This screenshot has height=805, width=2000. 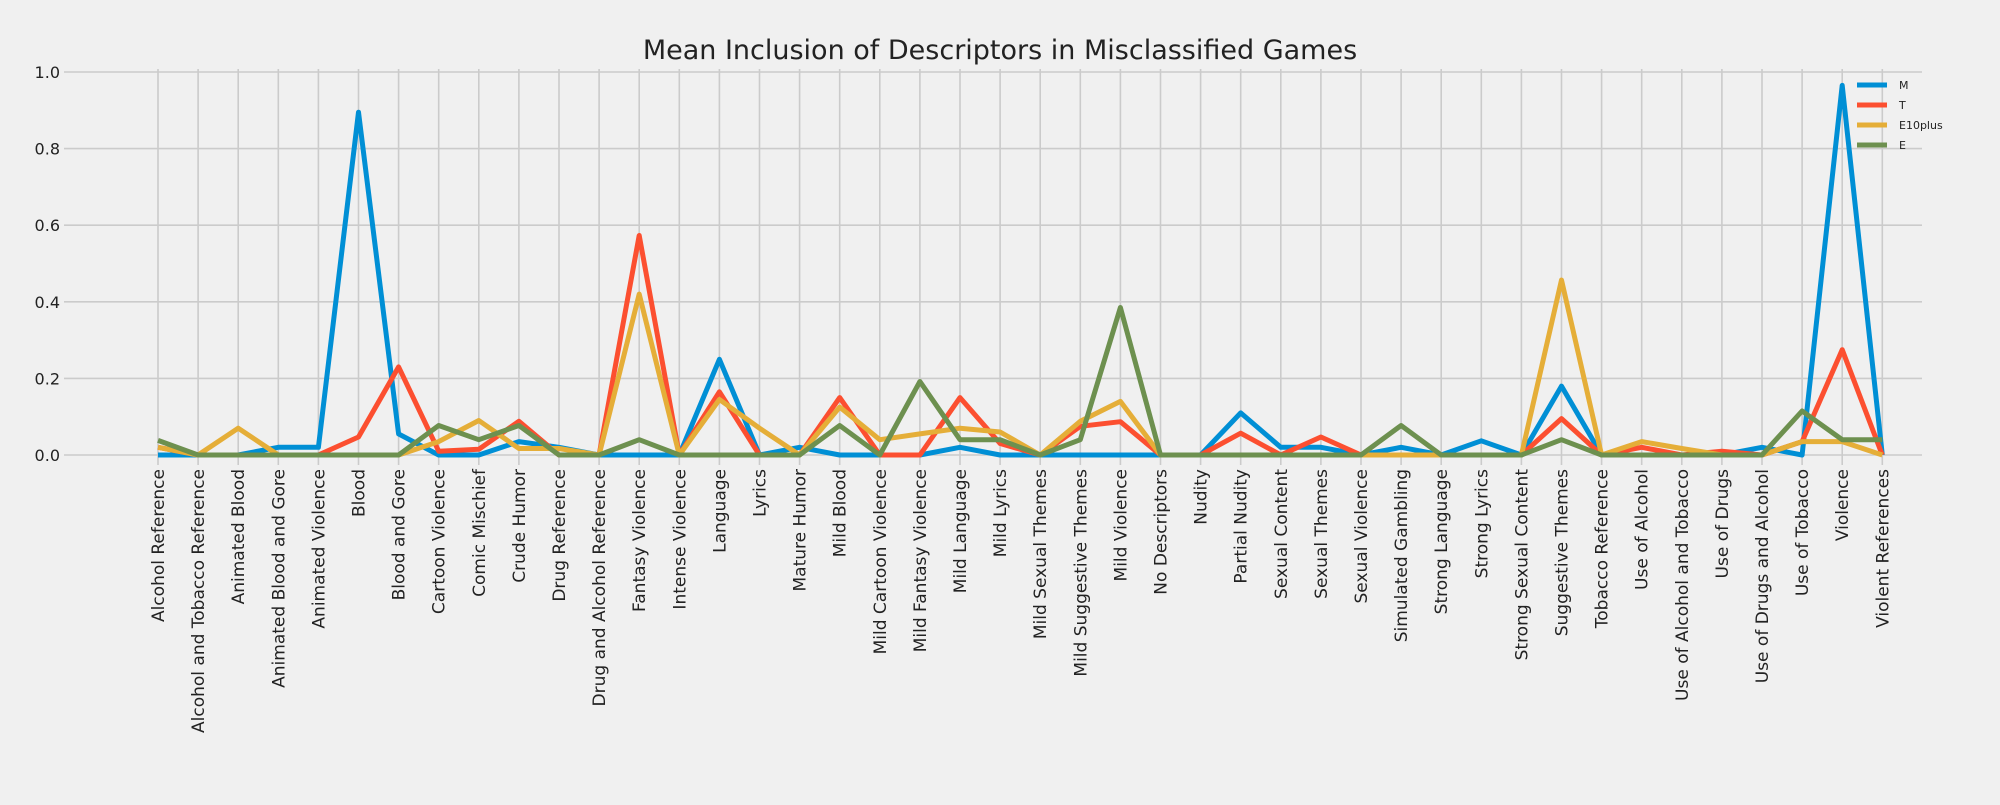 I want to click on x-tick-label: Tobacco Reference, so click(x=1603, y=549).